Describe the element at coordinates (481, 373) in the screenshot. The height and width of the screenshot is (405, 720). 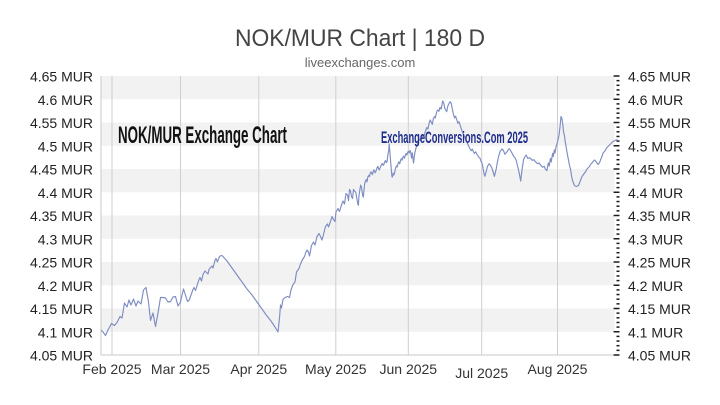
I see `svg-text: Jul 2025` at that location.